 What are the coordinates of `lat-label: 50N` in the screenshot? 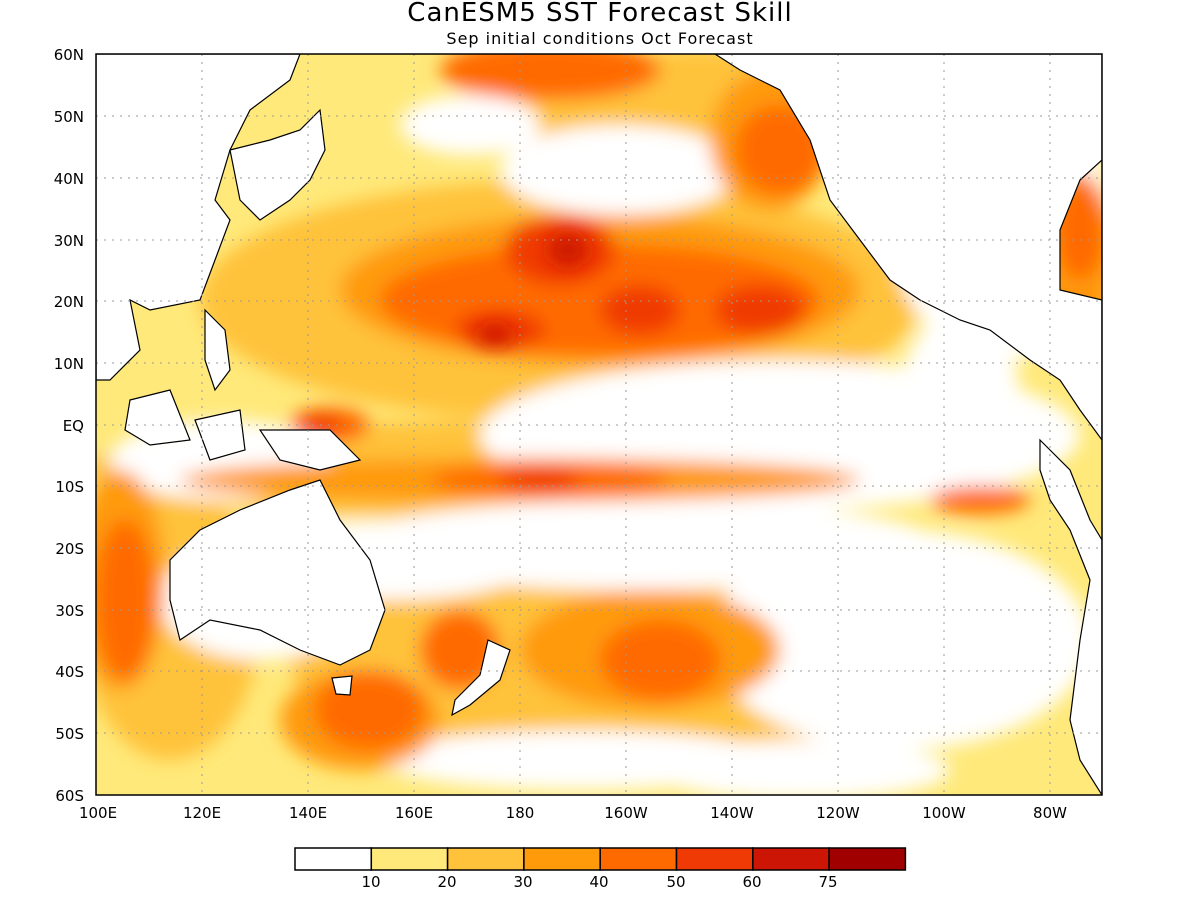 It's located at (69, 117).